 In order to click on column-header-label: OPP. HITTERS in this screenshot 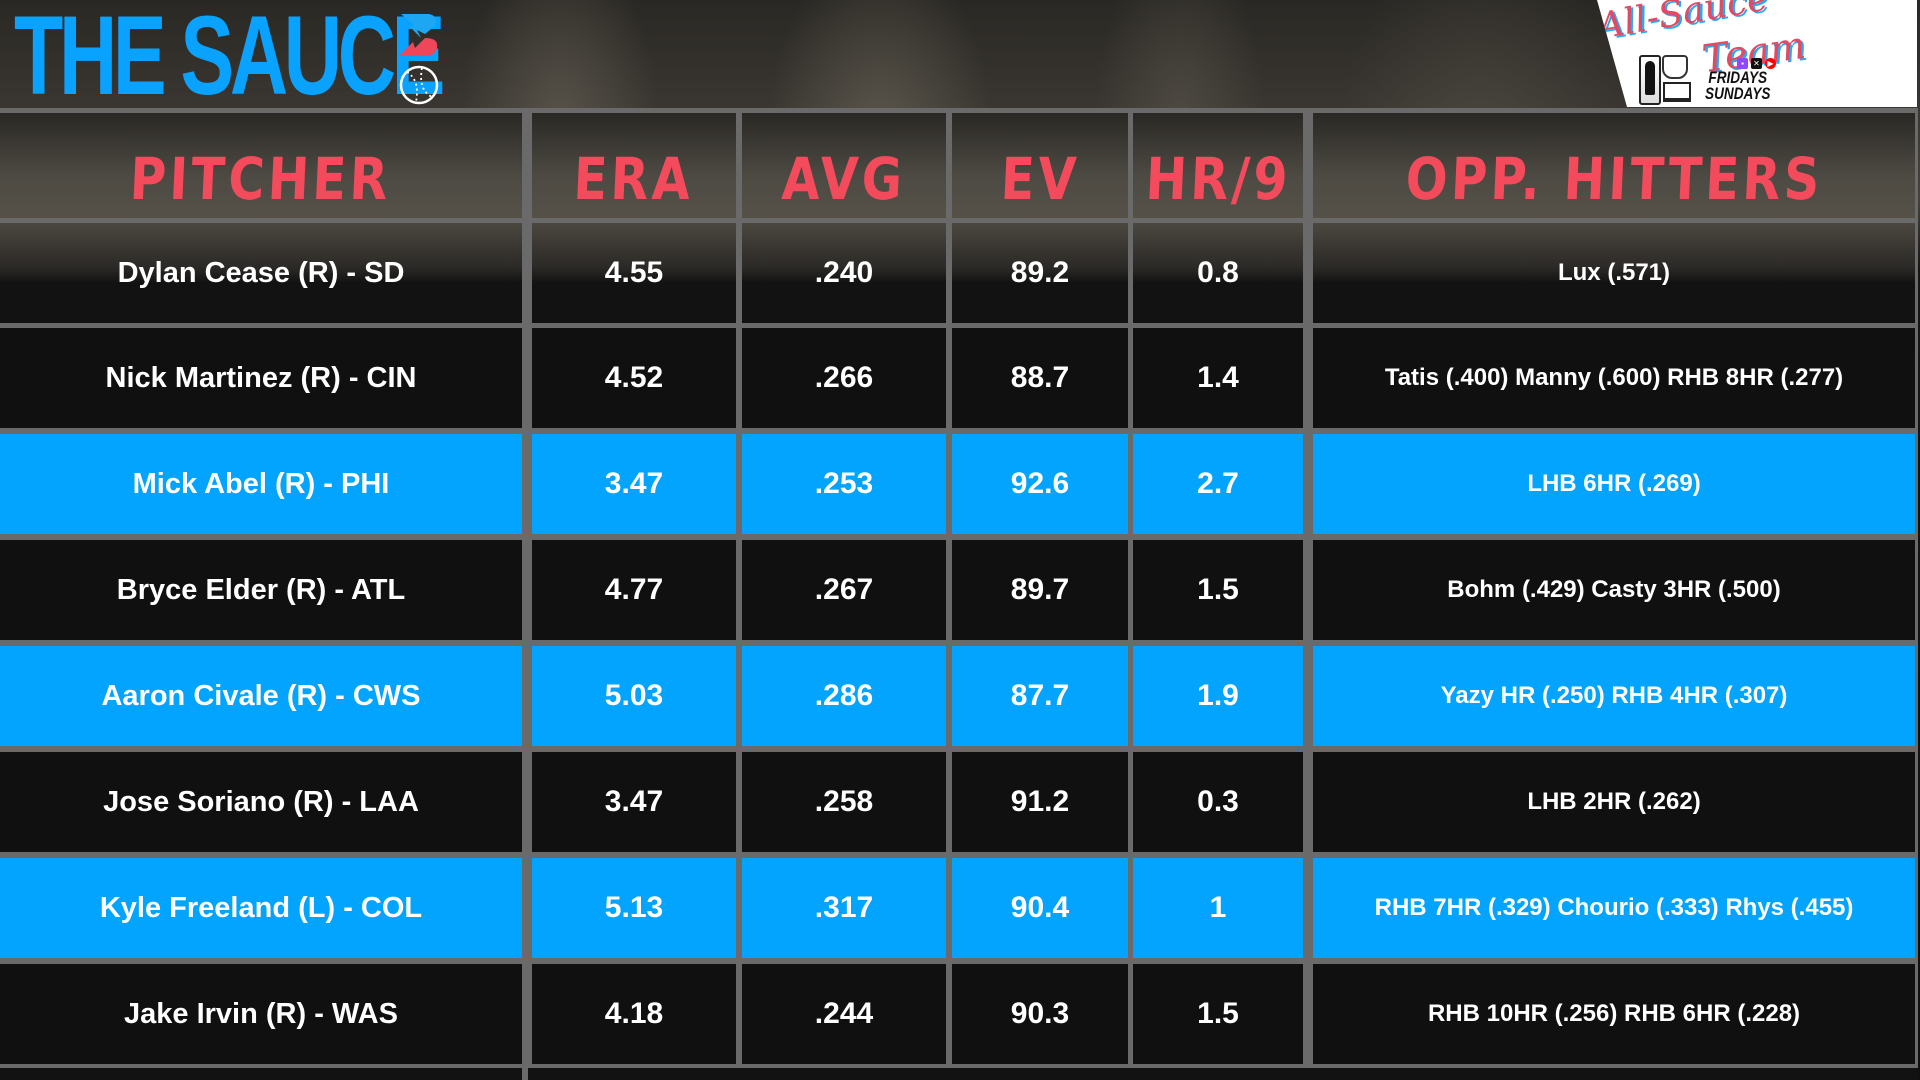, I will do `click(1613, 178)`.